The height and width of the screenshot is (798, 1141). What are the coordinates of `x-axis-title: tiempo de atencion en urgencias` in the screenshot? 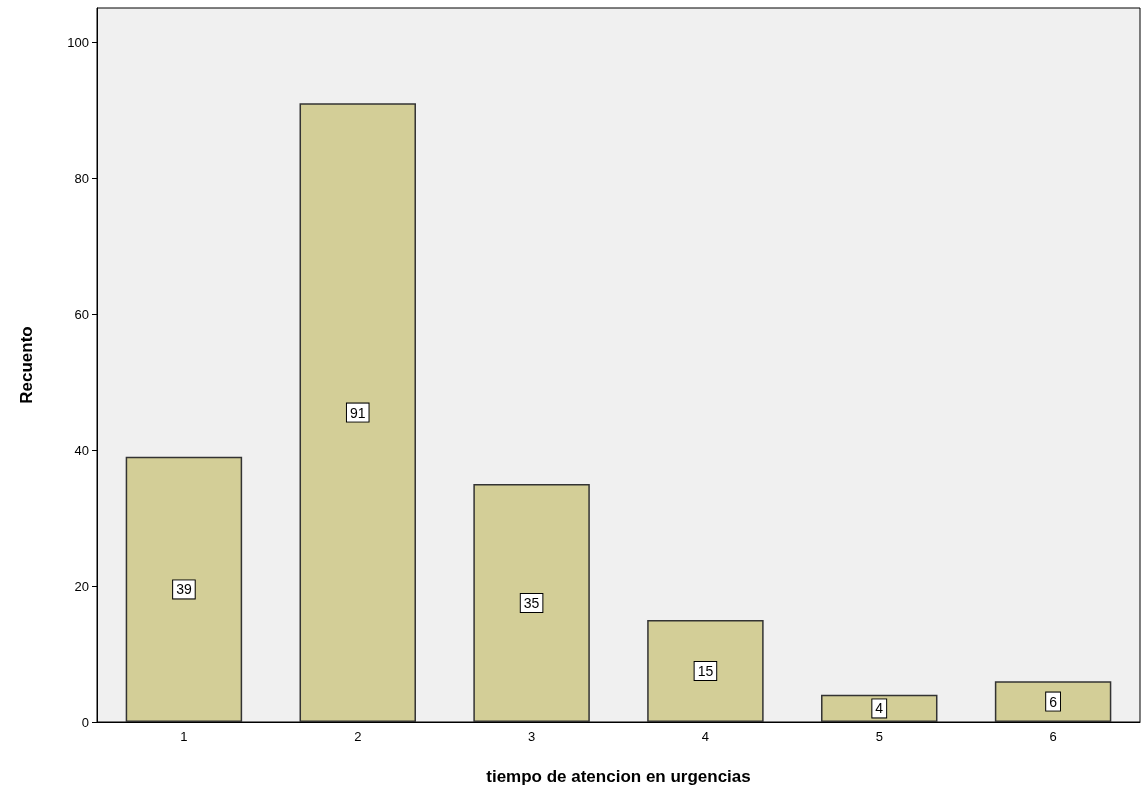 It's located at (618, 776).